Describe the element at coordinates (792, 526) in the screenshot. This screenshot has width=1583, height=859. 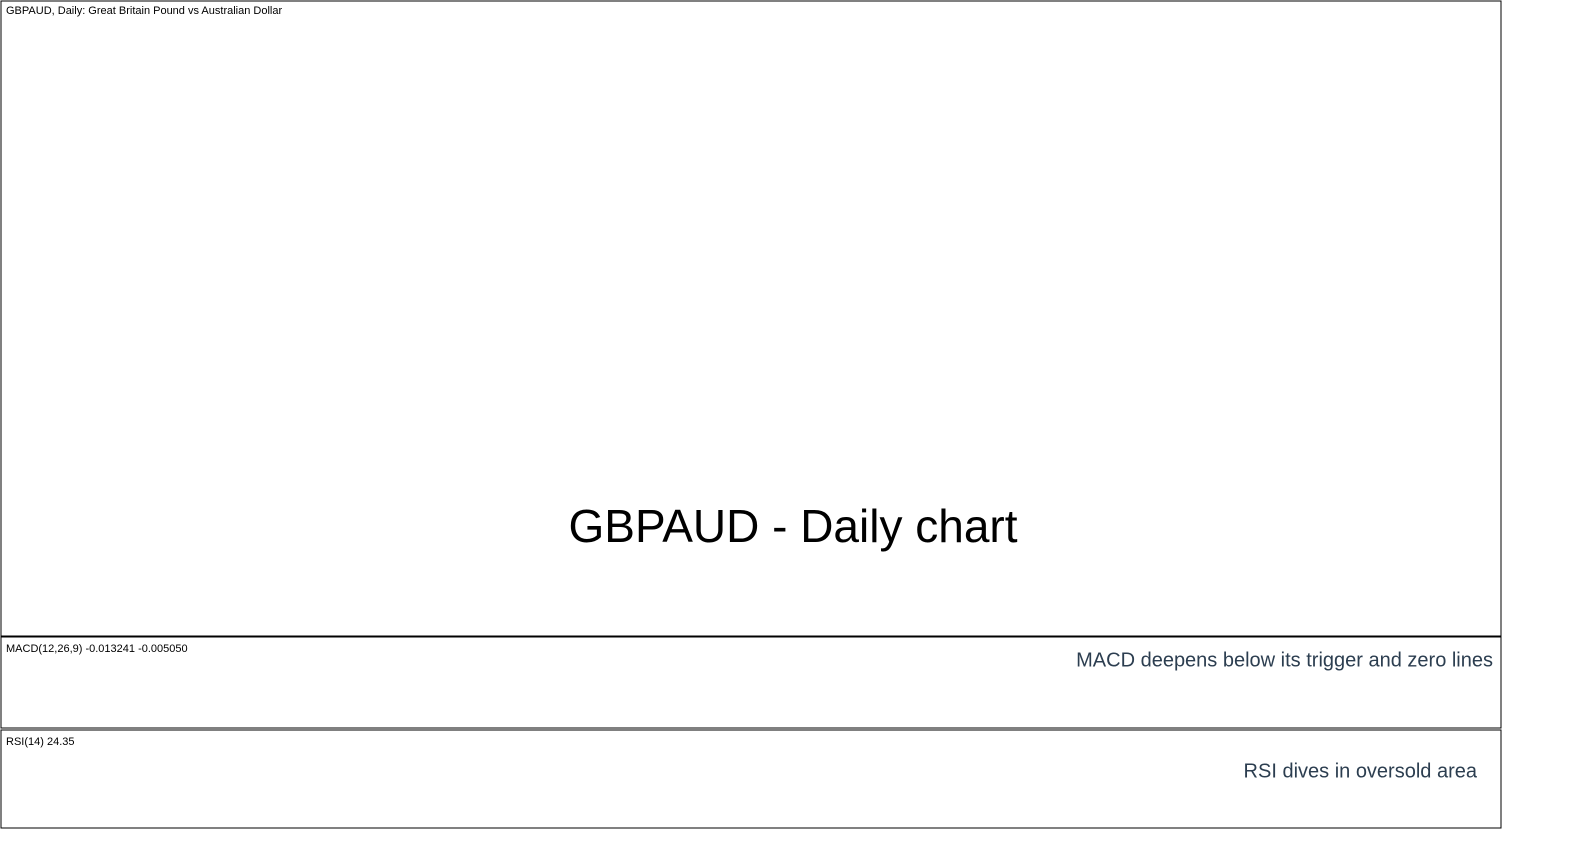
I see `chart-title: GBPAUD - Daily chart` at that location.